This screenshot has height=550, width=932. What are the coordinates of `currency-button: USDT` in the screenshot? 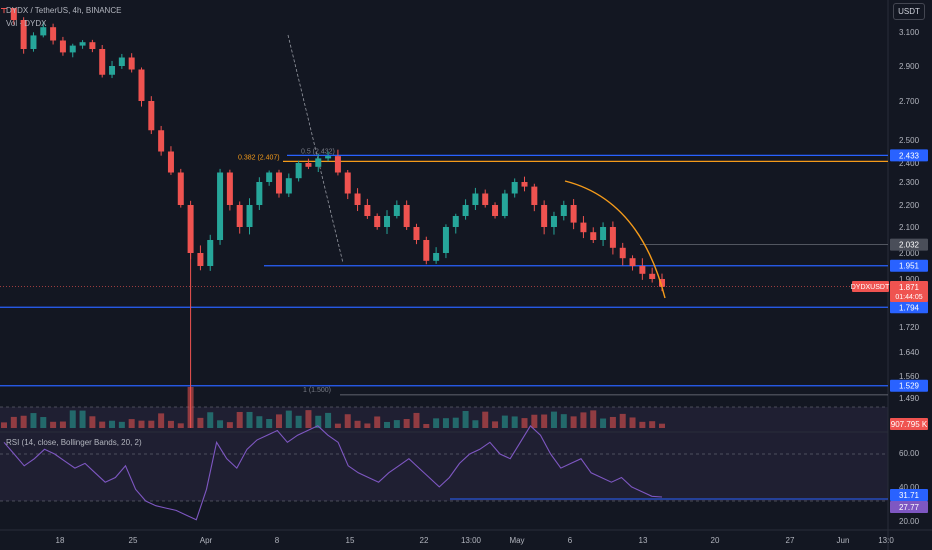 It's located at (909, 11).